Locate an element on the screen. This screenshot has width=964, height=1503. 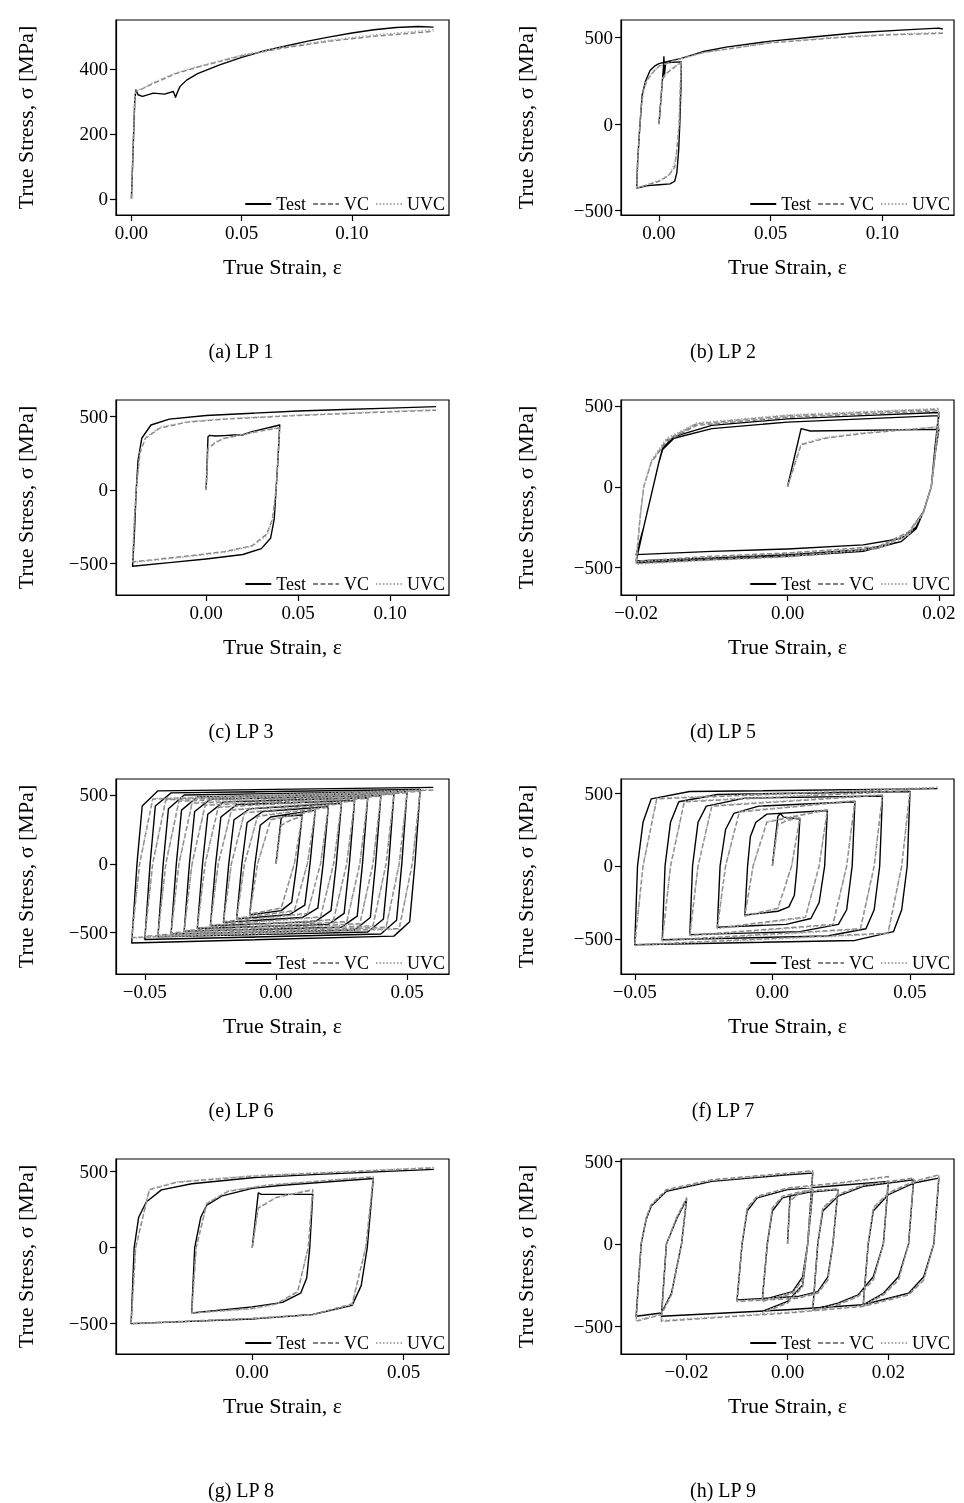
text: (h) LP 9 is located at coordinates (723, 1490).